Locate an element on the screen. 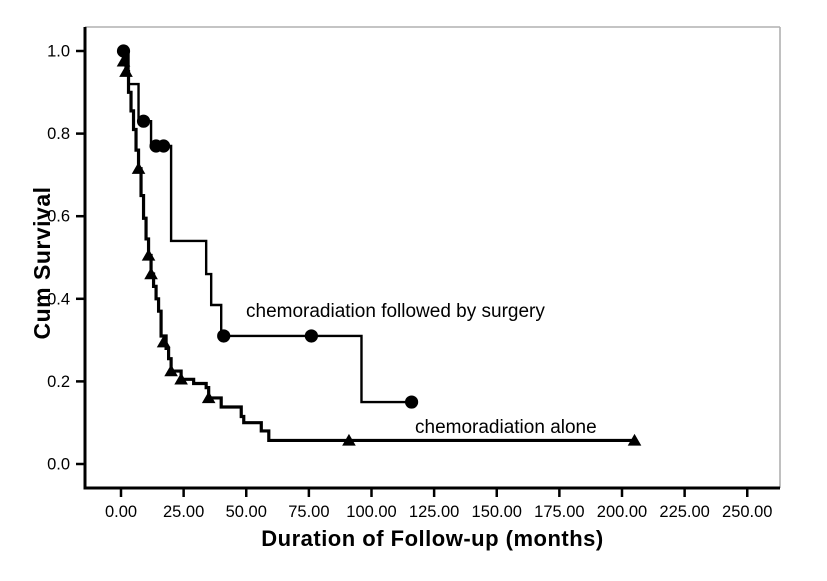 The height and width of the screenshot is (581, 827). annotation-alone-curve: chemoradiation alone is located at coordinates (506, 427).